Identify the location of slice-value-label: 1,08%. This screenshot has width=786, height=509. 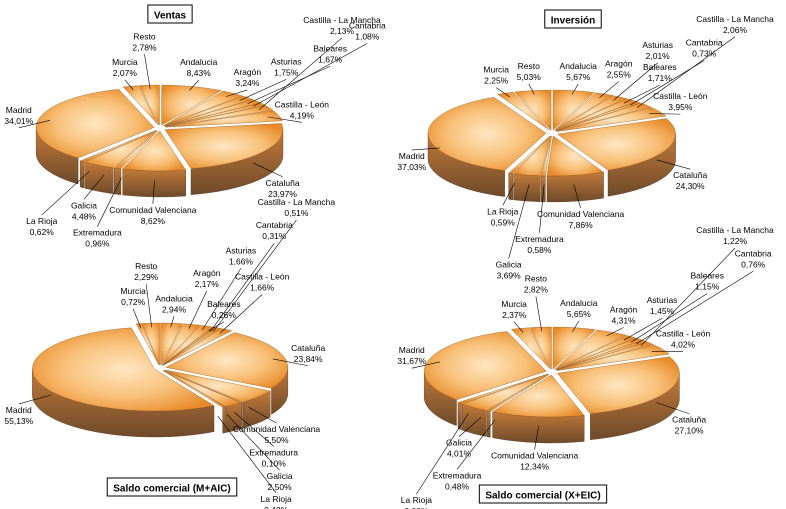
(367, 36).